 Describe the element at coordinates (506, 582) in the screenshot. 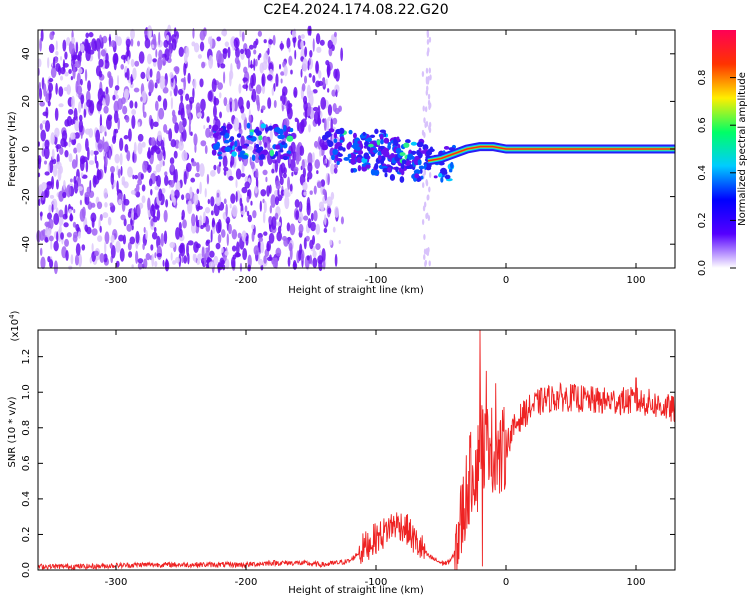

I see `x-tick-label: 0` at that location.